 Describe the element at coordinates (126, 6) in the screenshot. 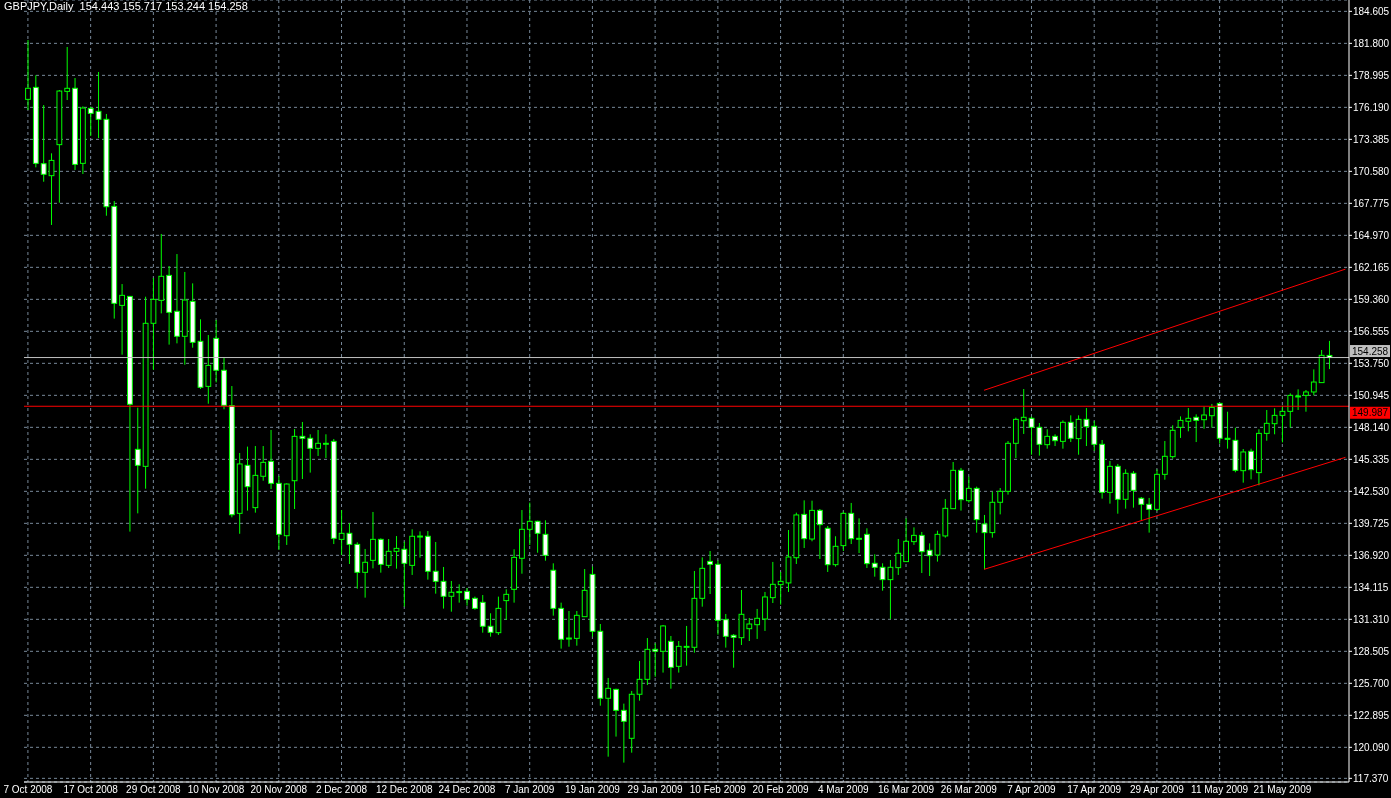

I see `chart-title: GBPJPY,Daily 154.443 155.717 153.244 154.258` at that location.